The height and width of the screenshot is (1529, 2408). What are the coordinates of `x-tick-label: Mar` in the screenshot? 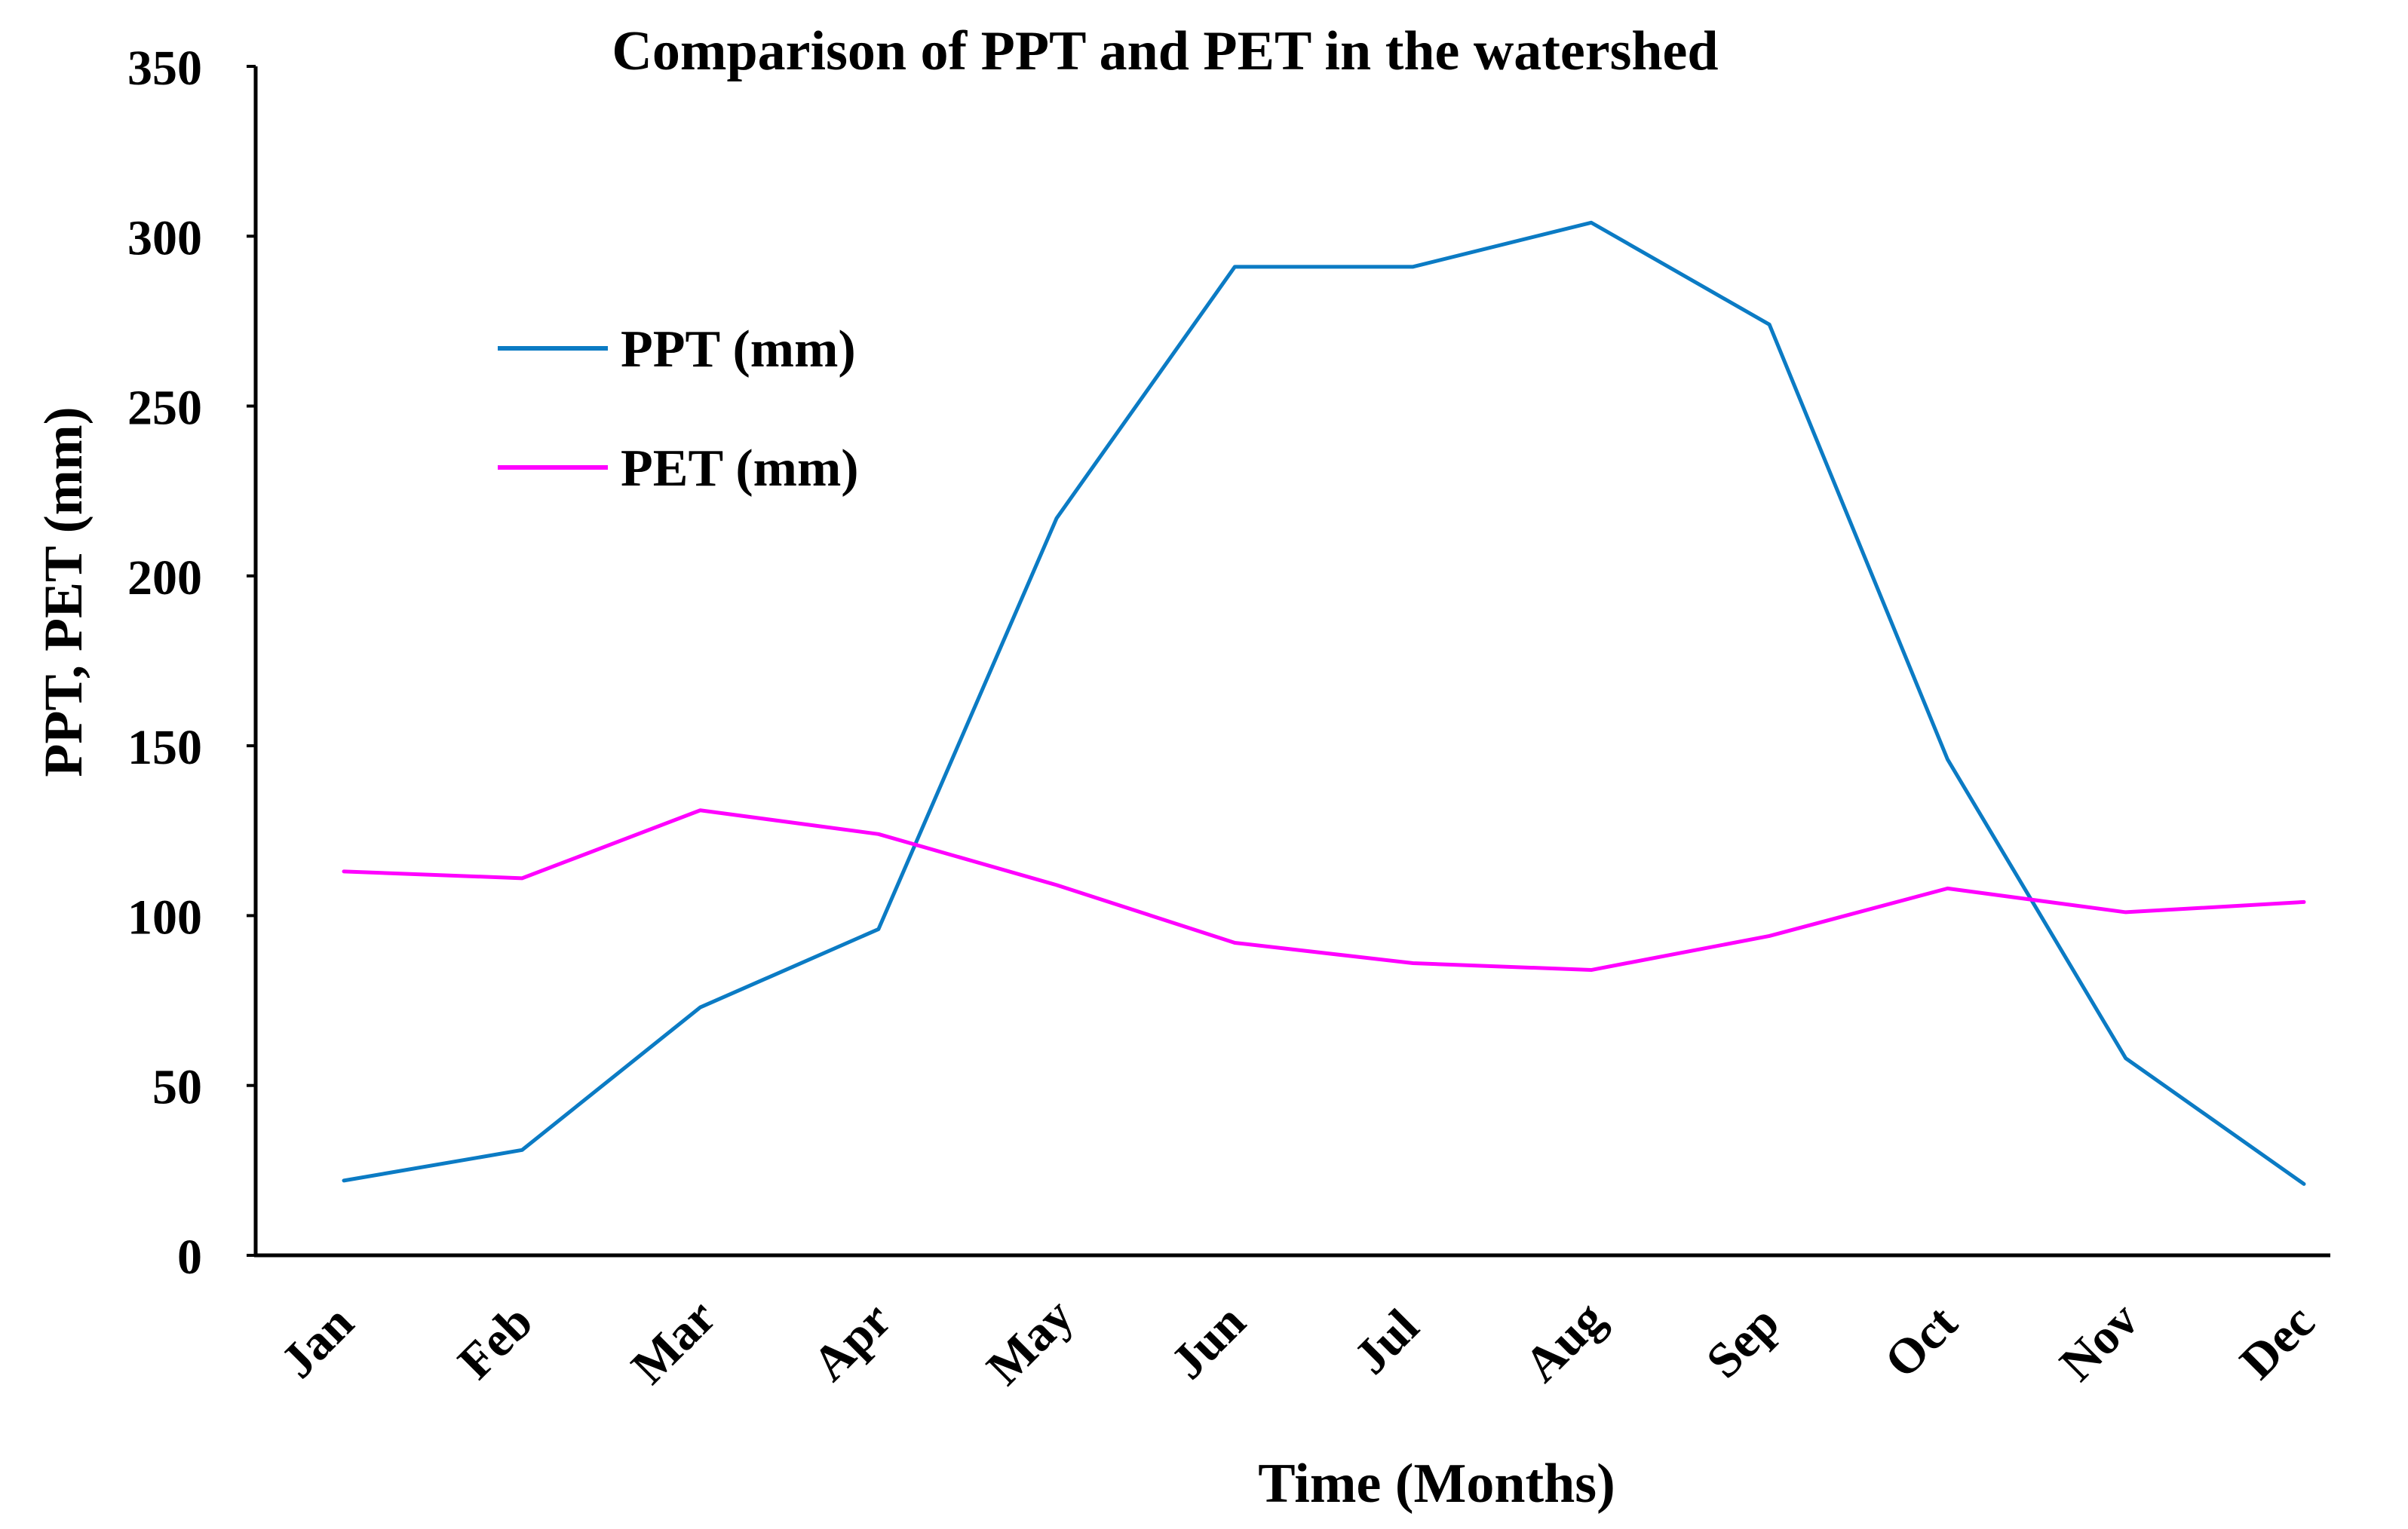 It's located at (673, 1342).